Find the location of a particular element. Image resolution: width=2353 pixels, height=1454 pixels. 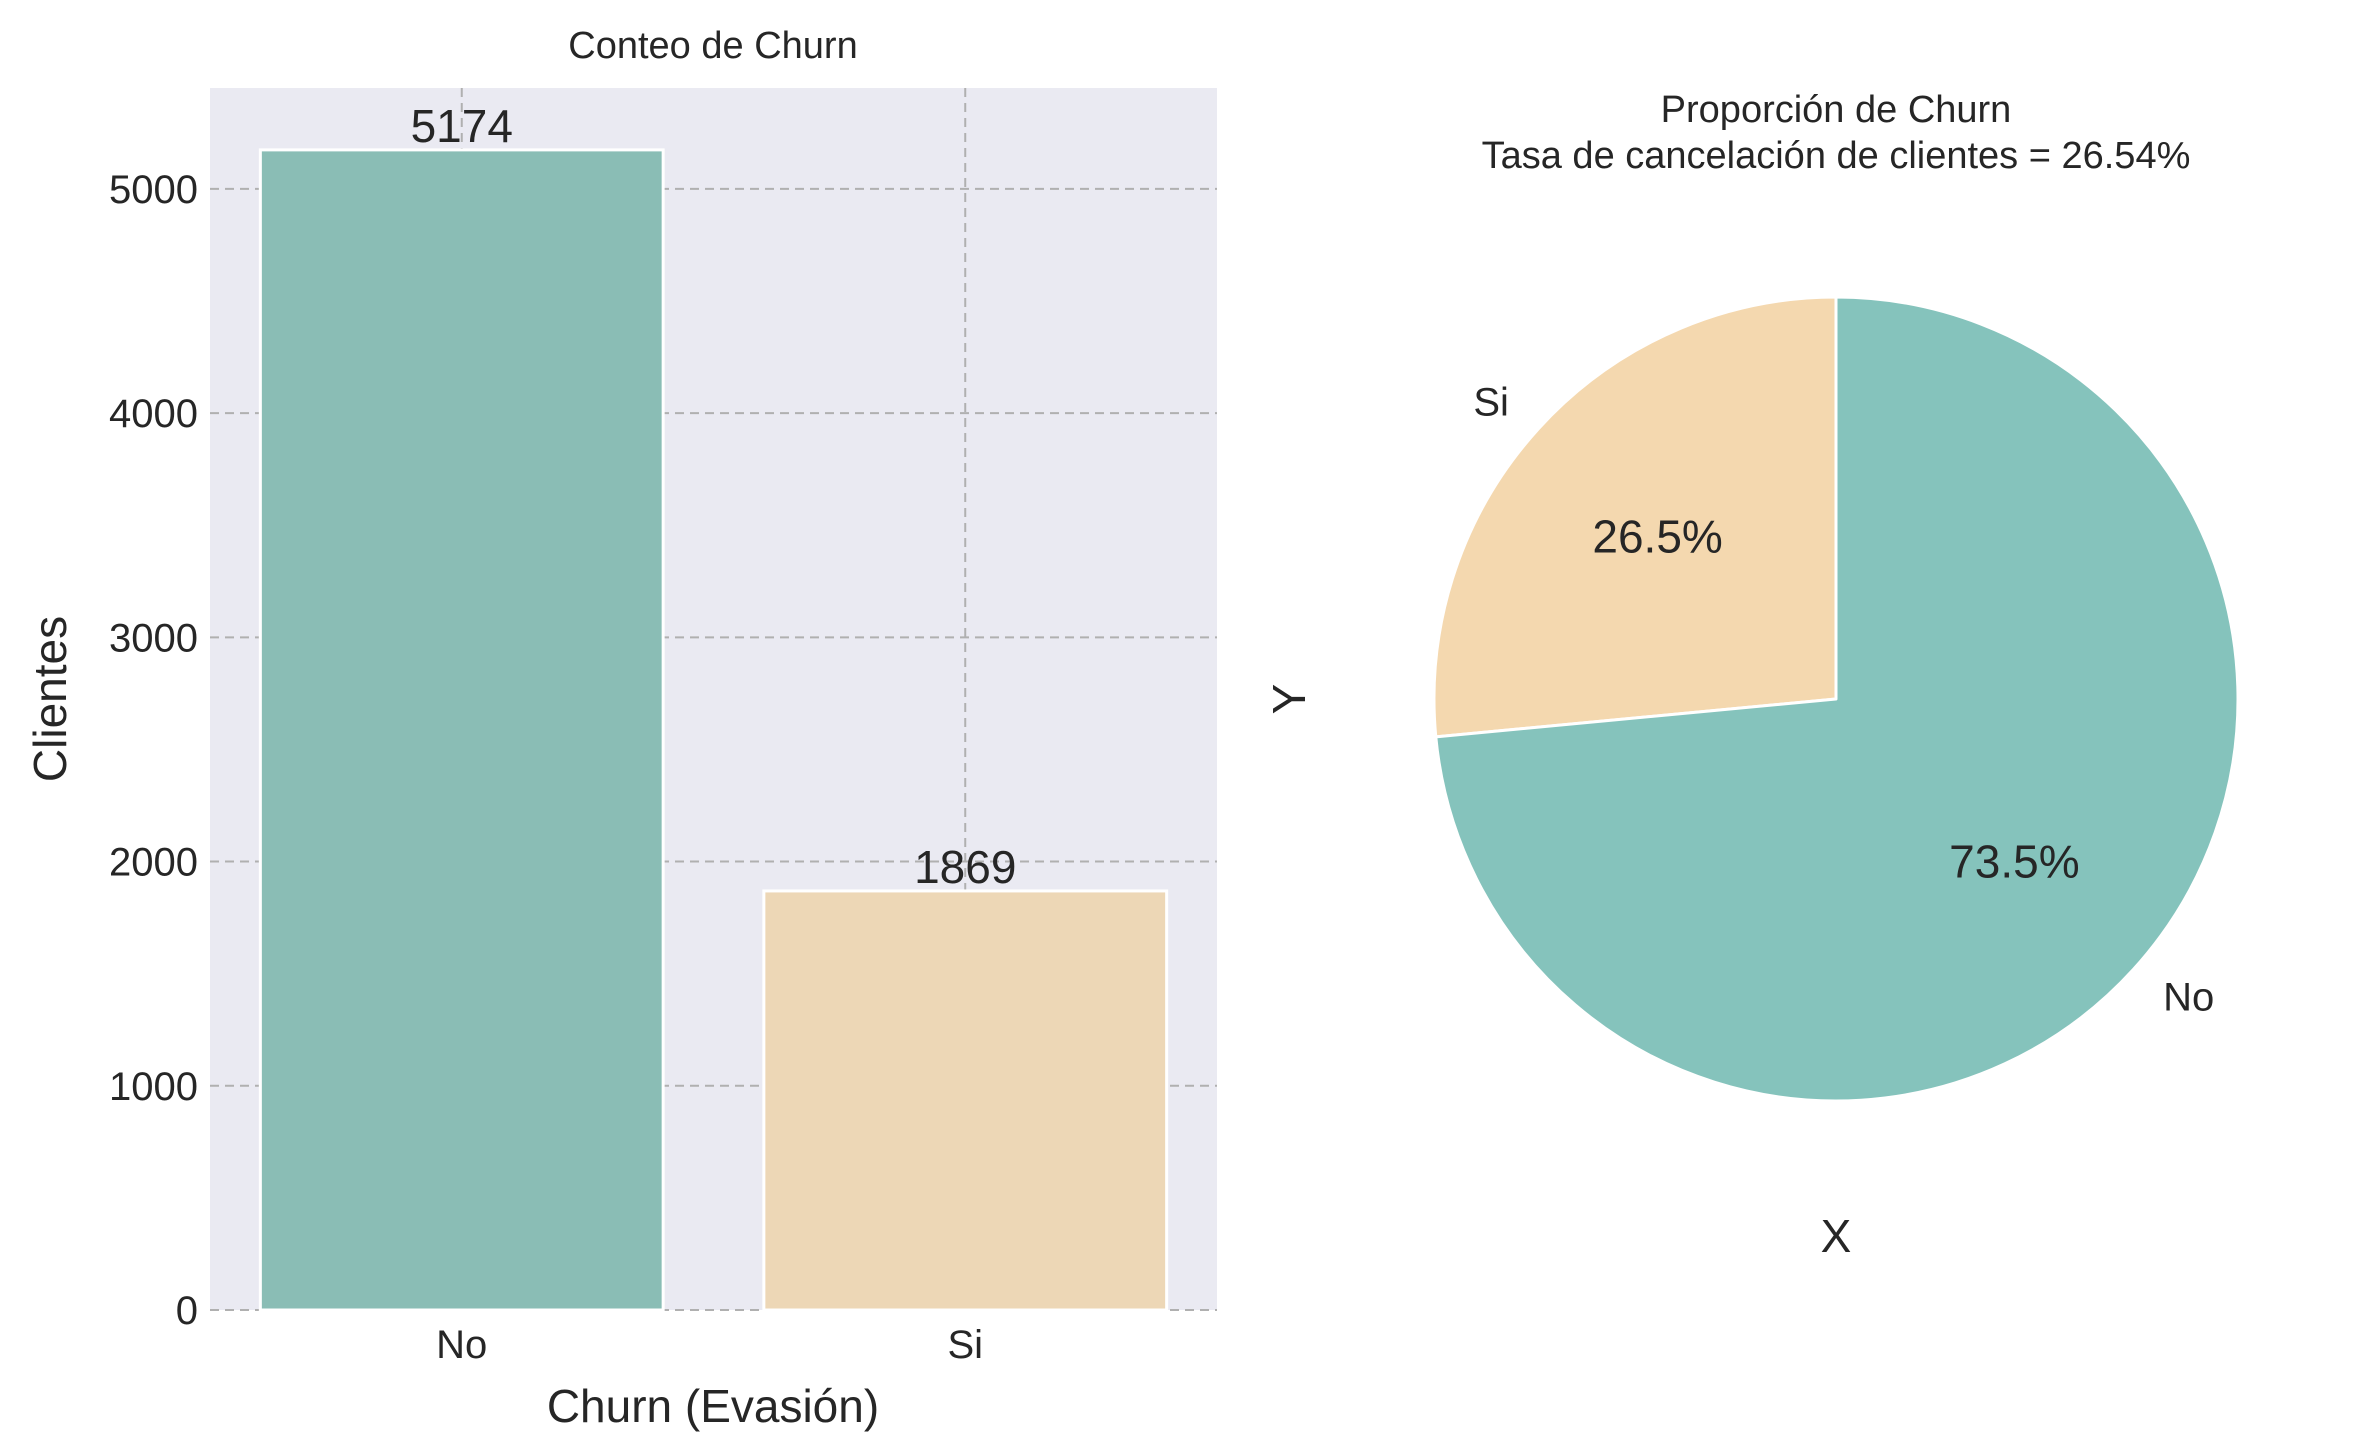

bar-x-tick-label: Si is located at coordinates (965, 1345).